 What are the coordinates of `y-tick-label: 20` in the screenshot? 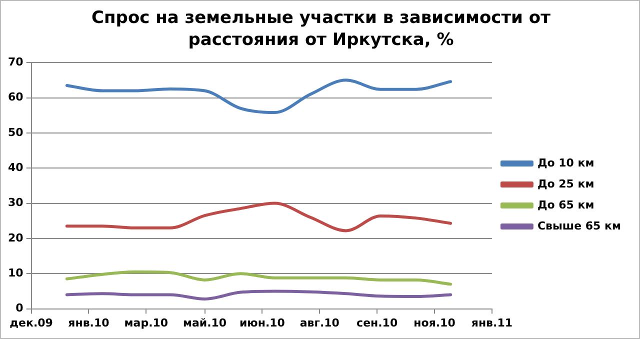 It's located at (16, 237).